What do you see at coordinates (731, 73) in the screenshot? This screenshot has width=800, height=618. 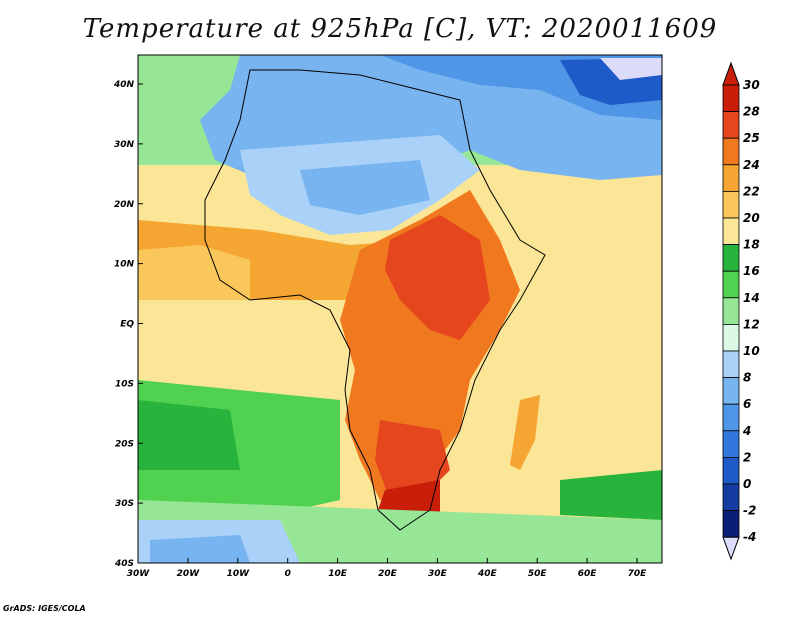 I see `colorbar-top-arrow` at bounding box center [731, 73].